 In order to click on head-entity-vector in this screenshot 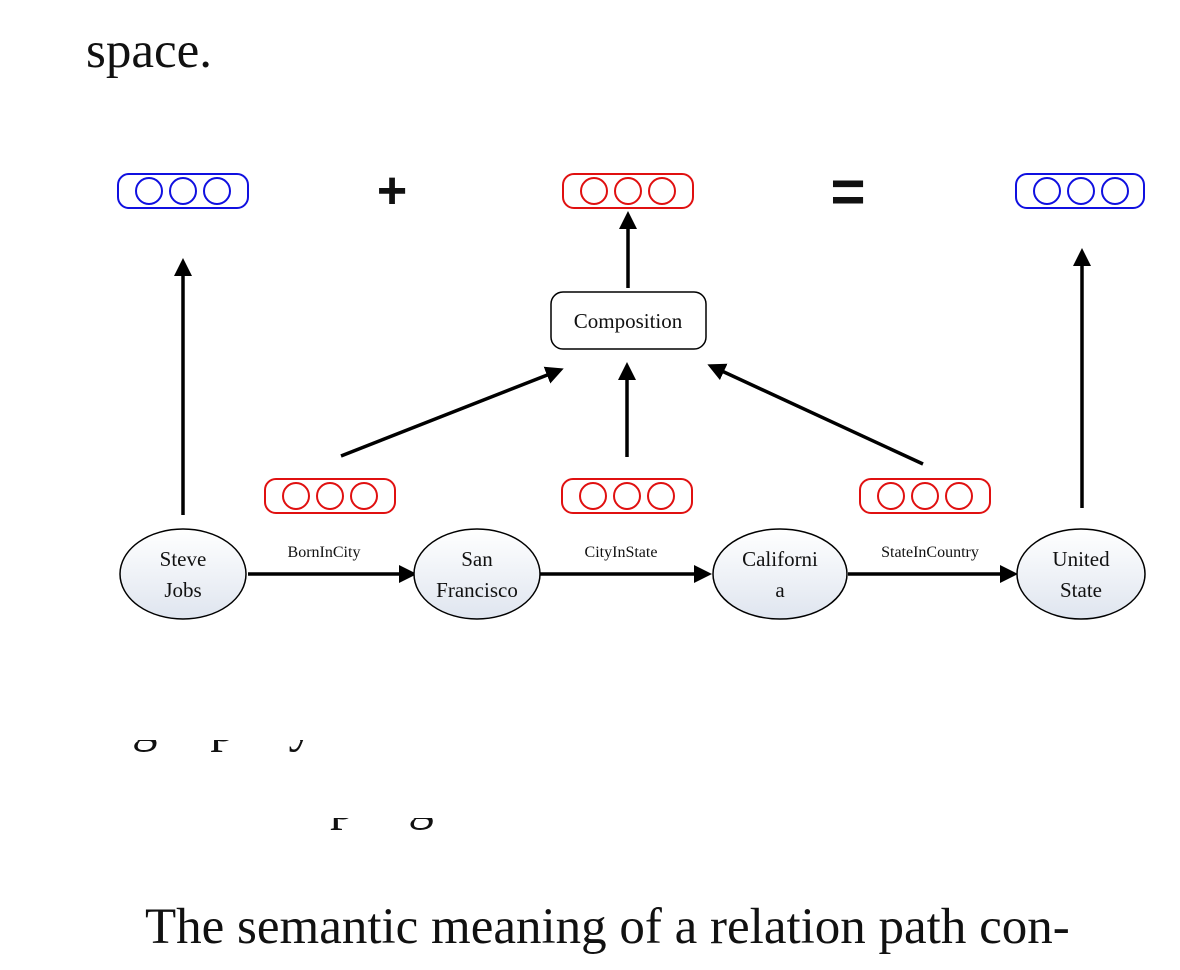, I will do `click(183, 191)`.